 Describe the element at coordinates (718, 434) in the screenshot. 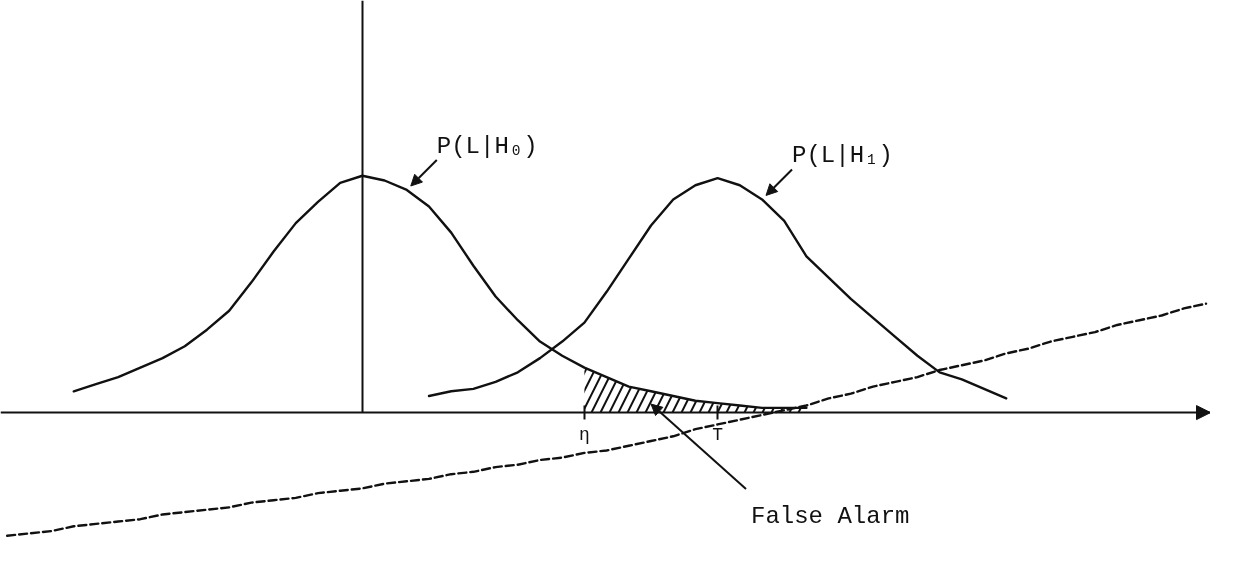

I see `x-tick-label: T` at that location.